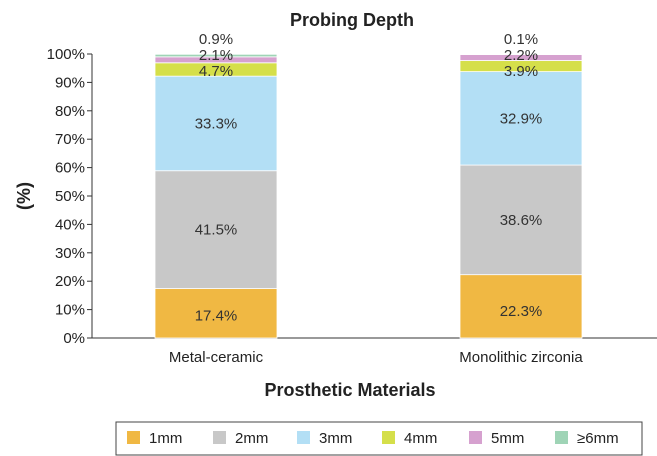 Image resolution: width=657 pixels, height=456 pixels. I want to click on data-label: 2.1%, so click(216, 55).